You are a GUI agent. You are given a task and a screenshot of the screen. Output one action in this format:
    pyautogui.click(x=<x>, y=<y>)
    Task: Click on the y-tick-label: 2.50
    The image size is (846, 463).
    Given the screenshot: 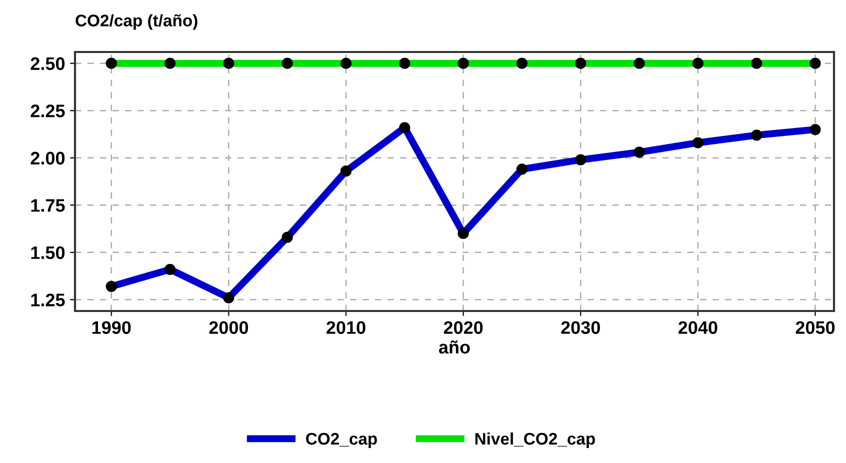 What is the action you would take?
    pyautogui.click(x=47, y=63)
    